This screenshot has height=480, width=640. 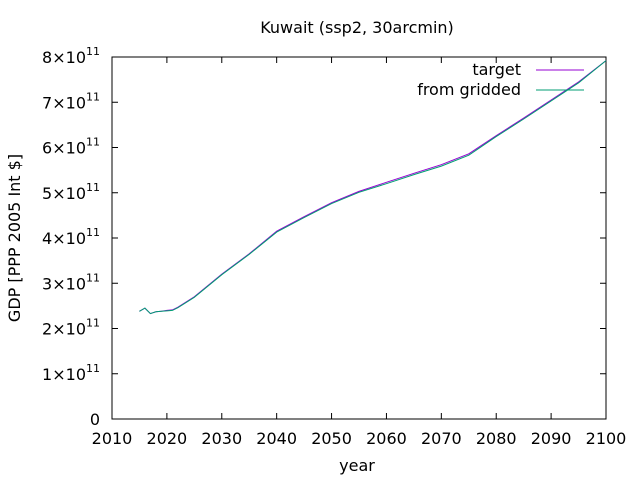 What do you see at coordinates (64, 193) in the screenshot?
I see `y-tick-mantissa: 5×10` at bounding box center [64, 193].